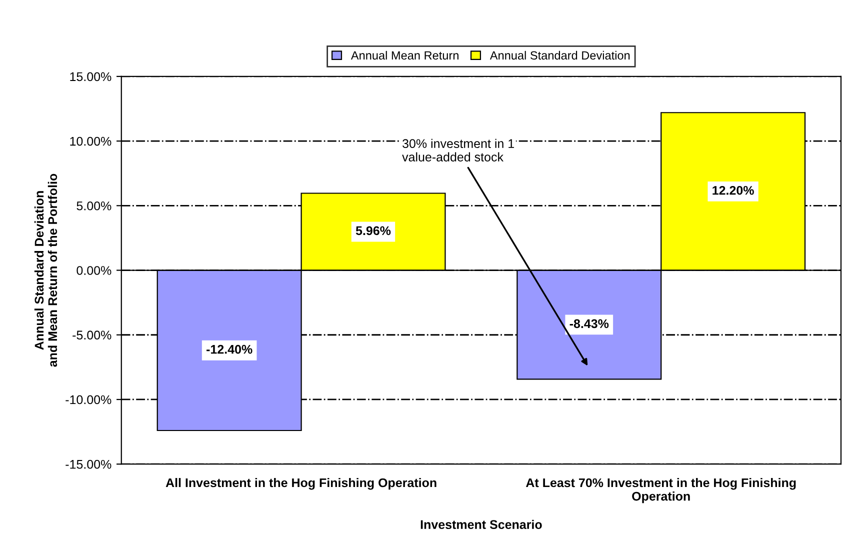 This screenshot has height=546, width=867. I want to click on y-axis-title: Annual Standard Deviation and Mean Return of the Portfolio, so click(46, 270).